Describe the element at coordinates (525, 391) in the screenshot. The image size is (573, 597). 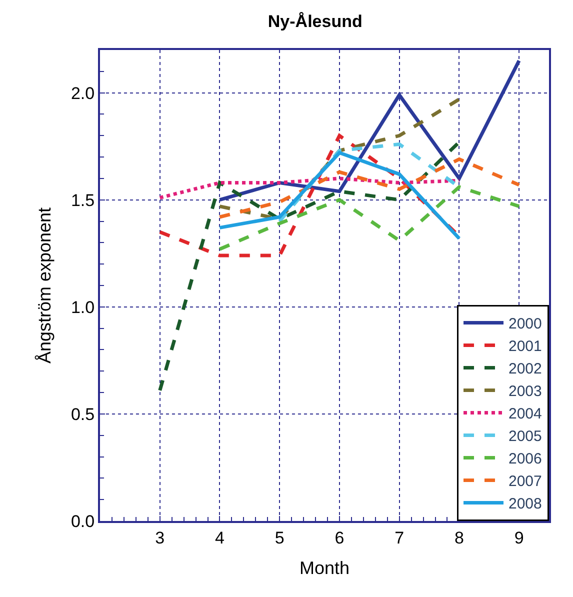
I see `legend-label: 2003` at that location.